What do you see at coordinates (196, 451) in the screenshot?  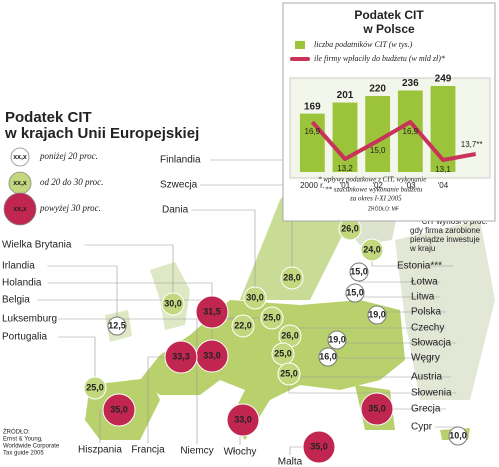 I see `country-name: Niemcy` at bounding box center [196, 451].